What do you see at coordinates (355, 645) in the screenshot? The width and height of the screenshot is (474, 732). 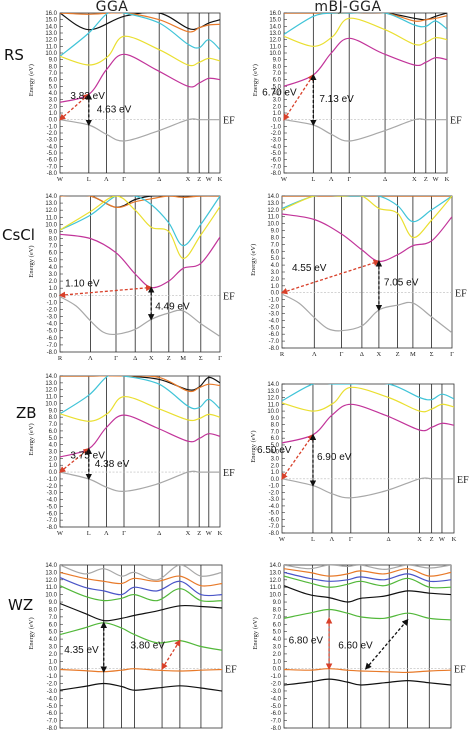 I see `gap-label: 6.60 eV` at bounding box center [355, 645].